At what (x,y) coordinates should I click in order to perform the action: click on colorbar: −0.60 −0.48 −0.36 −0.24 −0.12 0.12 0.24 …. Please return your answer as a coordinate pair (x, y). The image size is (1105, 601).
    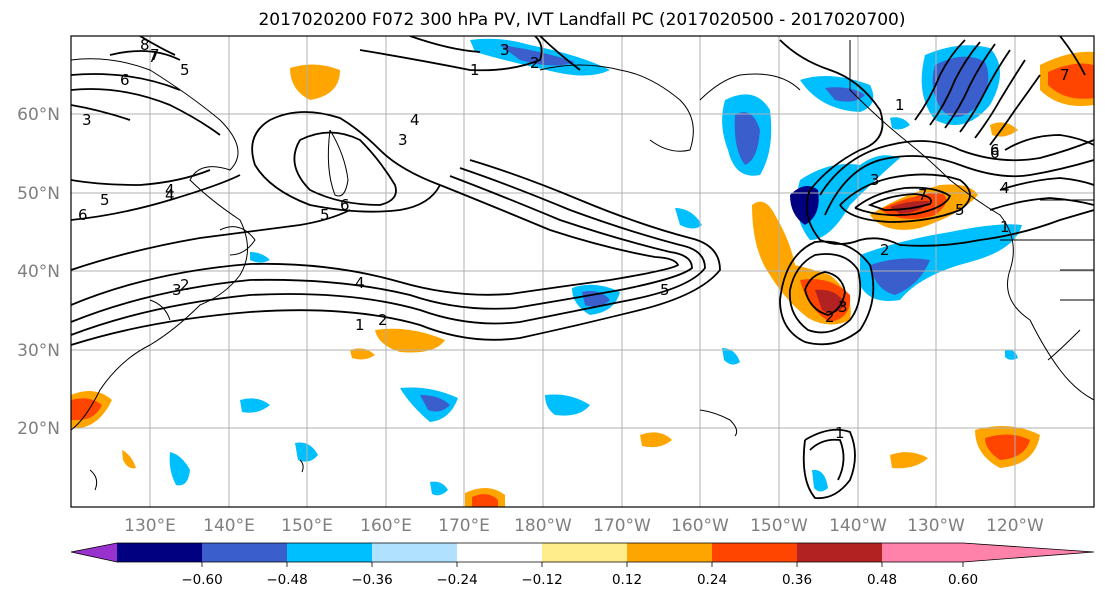
    Looking at the image, I should click on (582, 565).